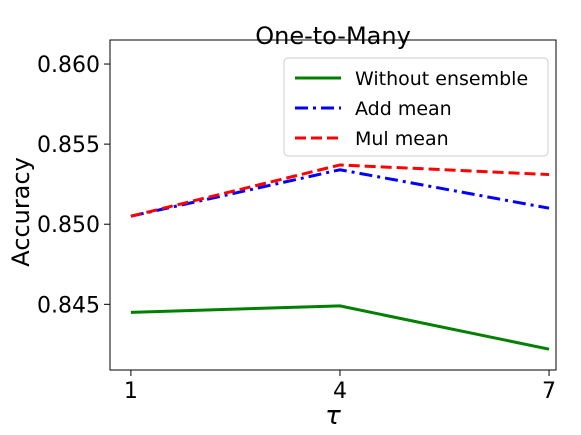 The image size is (581, 435). Describe the element at coordinates (73, 185) in the screenshot. I see `y-axis-ticks: 0.845 0.850 0.855 0.860` at that location.